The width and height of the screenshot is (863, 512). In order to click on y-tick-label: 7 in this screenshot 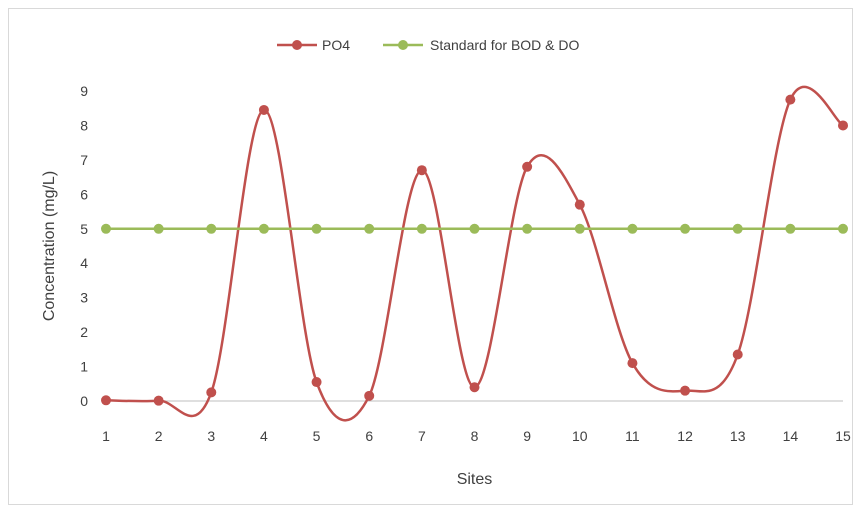, I will do `click(84, 160)`.